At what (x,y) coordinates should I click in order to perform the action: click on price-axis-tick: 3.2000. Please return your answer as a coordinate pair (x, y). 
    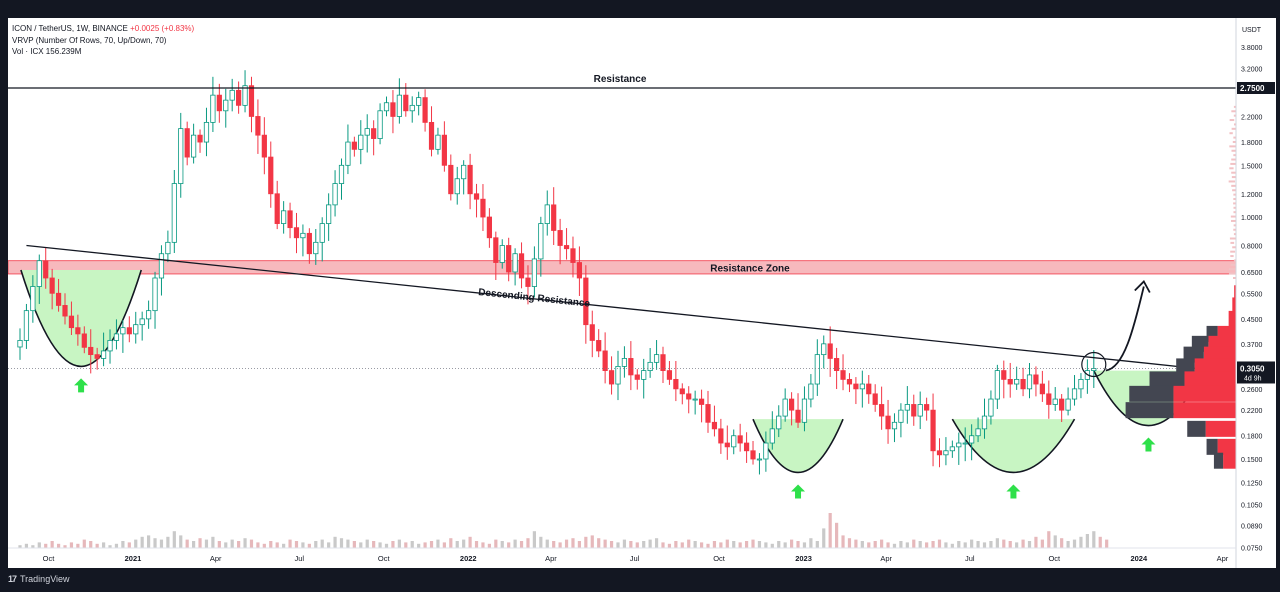
    Looking at the image, I should click on (1252, 70).